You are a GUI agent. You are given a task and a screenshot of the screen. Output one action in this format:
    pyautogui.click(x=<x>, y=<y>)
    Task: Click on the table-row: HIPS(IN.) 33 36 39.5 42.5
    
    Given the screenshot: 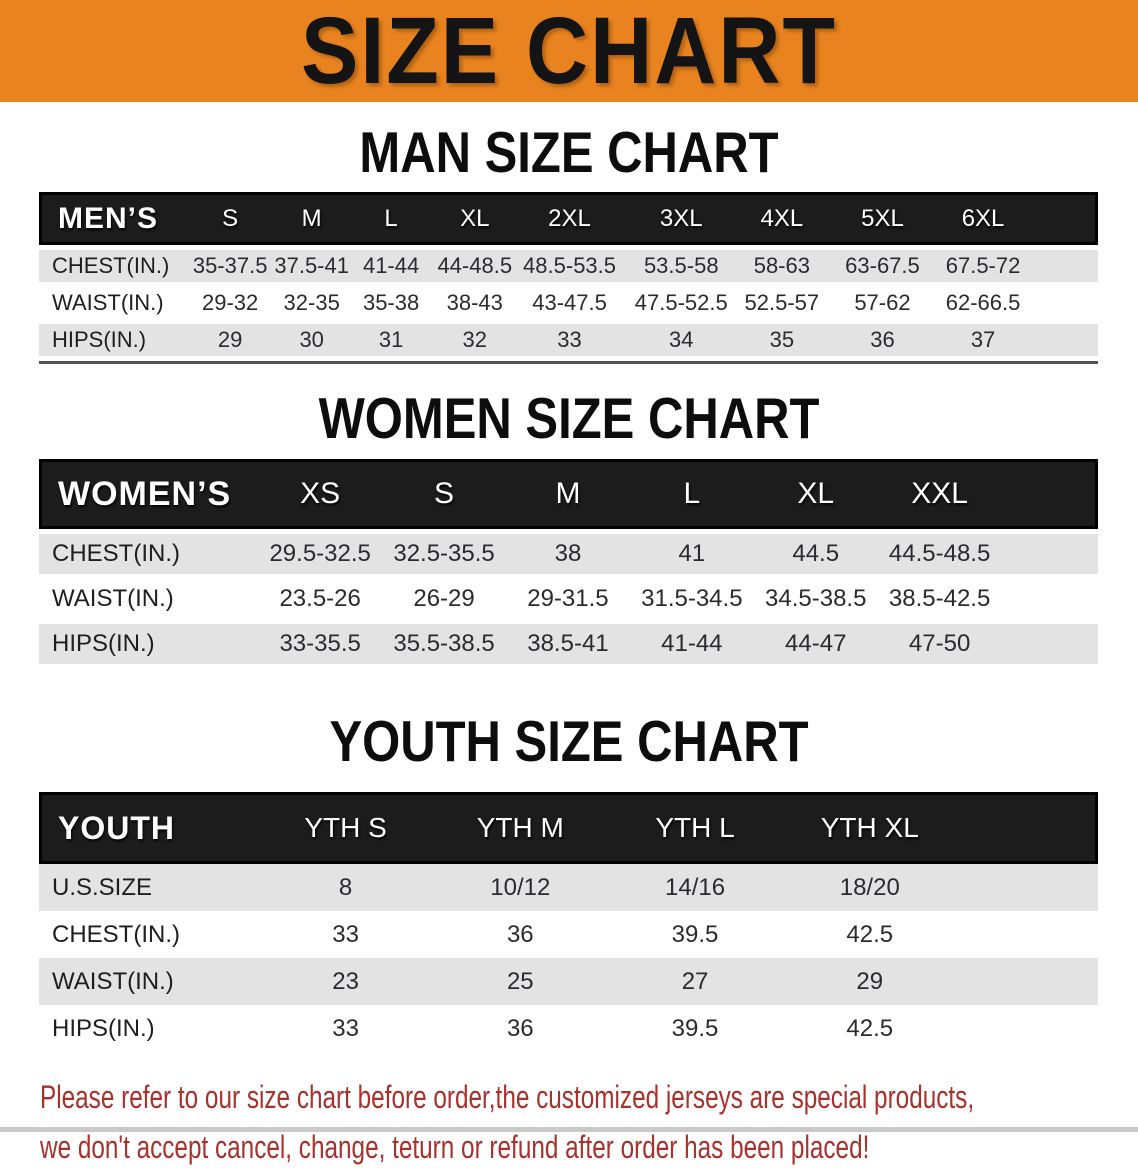 What is the action you would take?
    pyautogui.click(x=568, y=1028)
    